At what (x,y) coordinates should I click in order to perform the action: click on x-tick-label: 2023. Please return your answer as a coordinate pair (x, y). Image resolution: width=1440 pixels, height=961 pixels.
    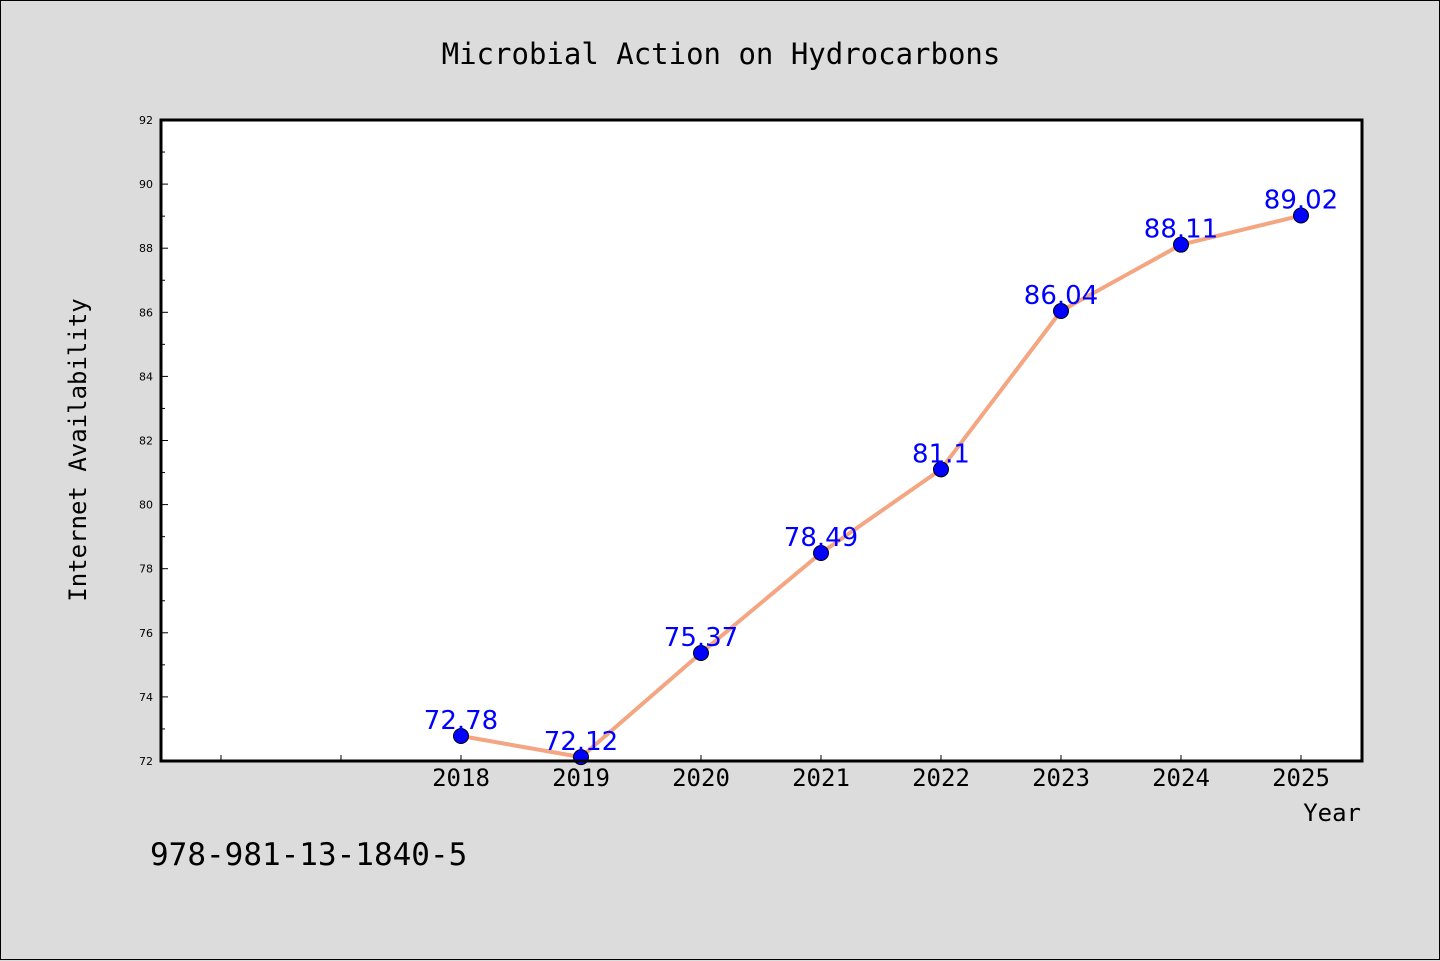
    Looking at the image, I should click on (1061, 778).